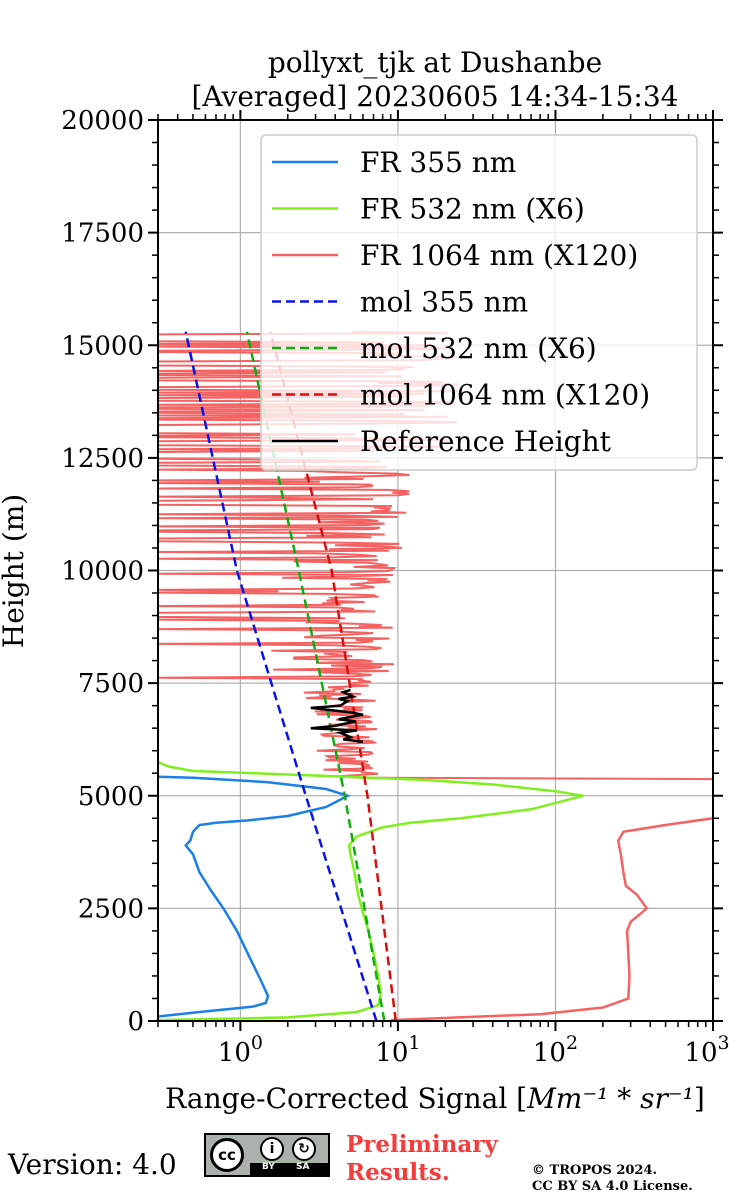 The image size is (750, 1200). What do you see at coordinates (111, 909) in the screenshot?
I see `y-tick-label: 2500` at bounding box center [111, 909].